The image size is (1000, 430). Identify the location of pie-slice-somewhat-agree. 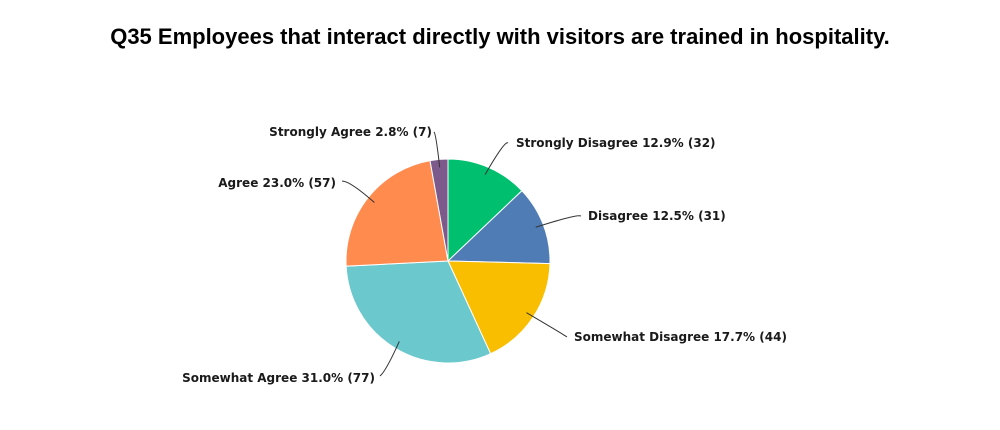
(418, 312).